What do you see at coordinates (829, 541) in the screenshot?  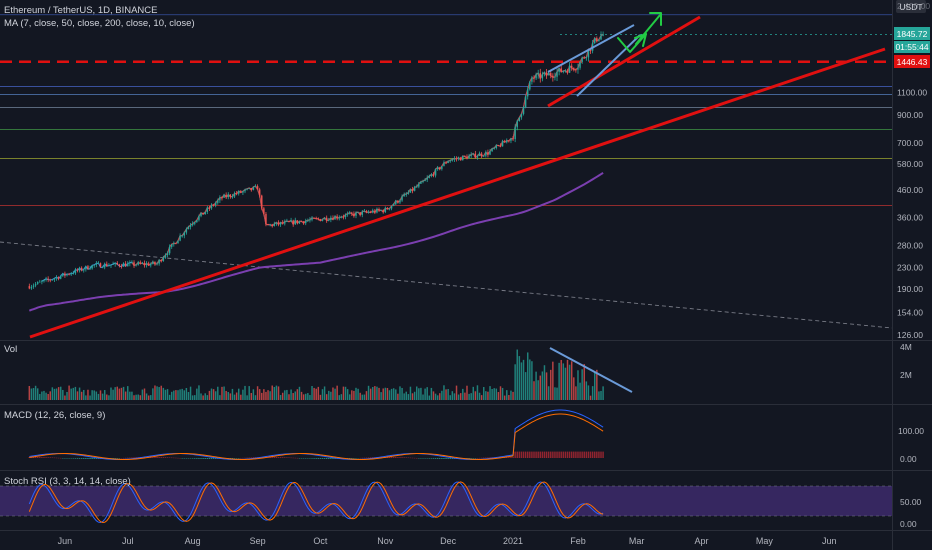 I see `time-label: Jun` at bounding box center [829, 541].